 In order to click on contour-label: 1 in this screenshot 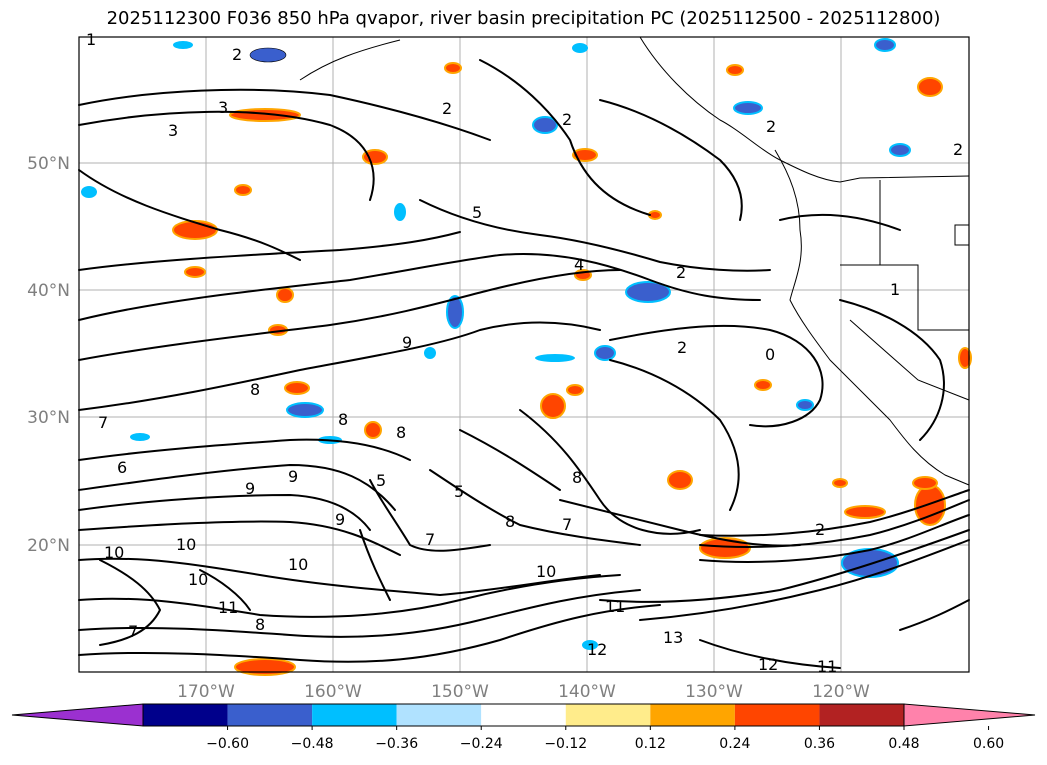, I will do `click(91, 39)`.